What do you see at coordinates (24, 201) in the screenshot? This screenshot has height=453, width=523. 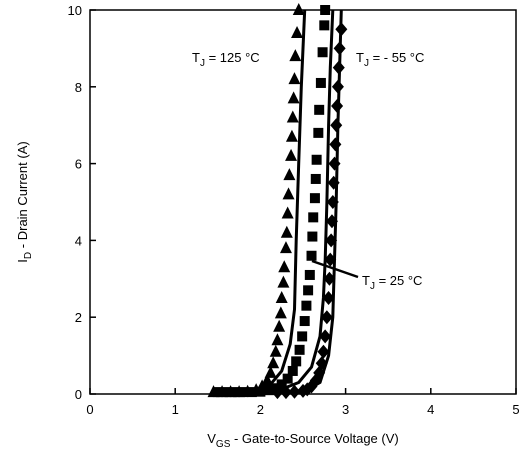 I see `y-axis-label: ID - Drain Current (A)` at bounding box center [24, 201].